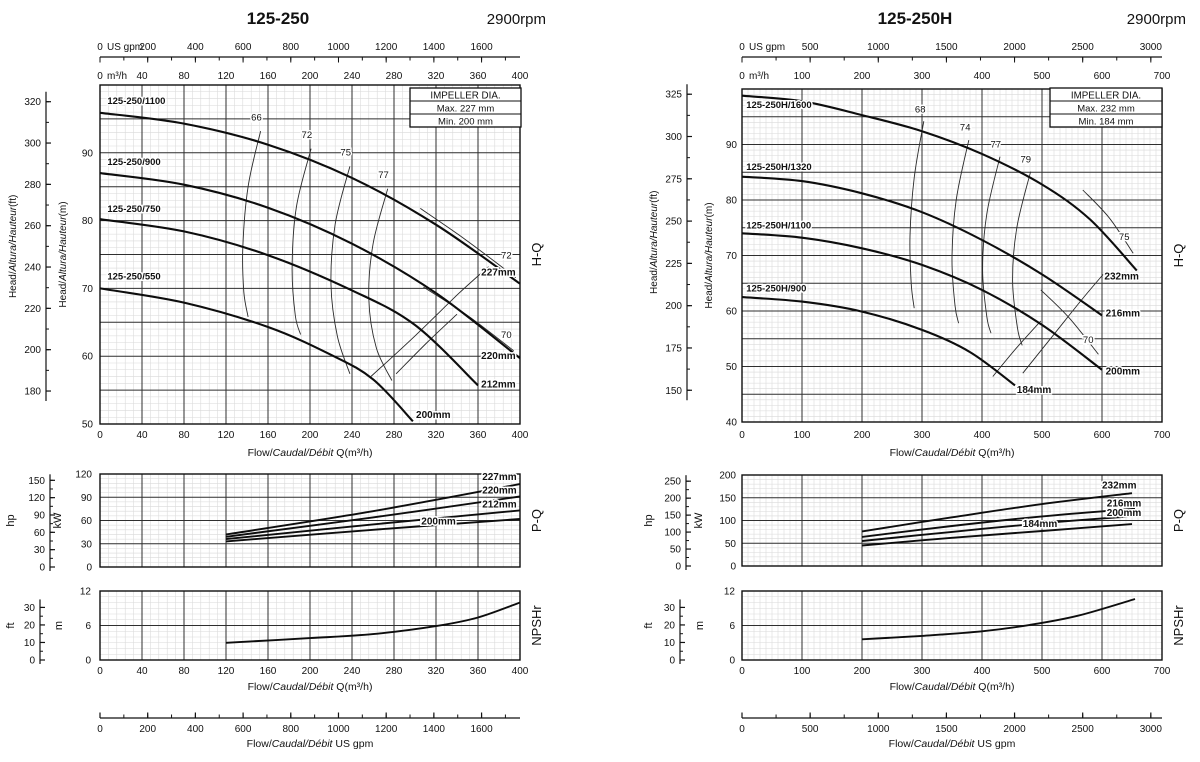 This screenshot has height=762, width=1200. I want to click on impeller-dia-label: 200mm, so click(438, 521).